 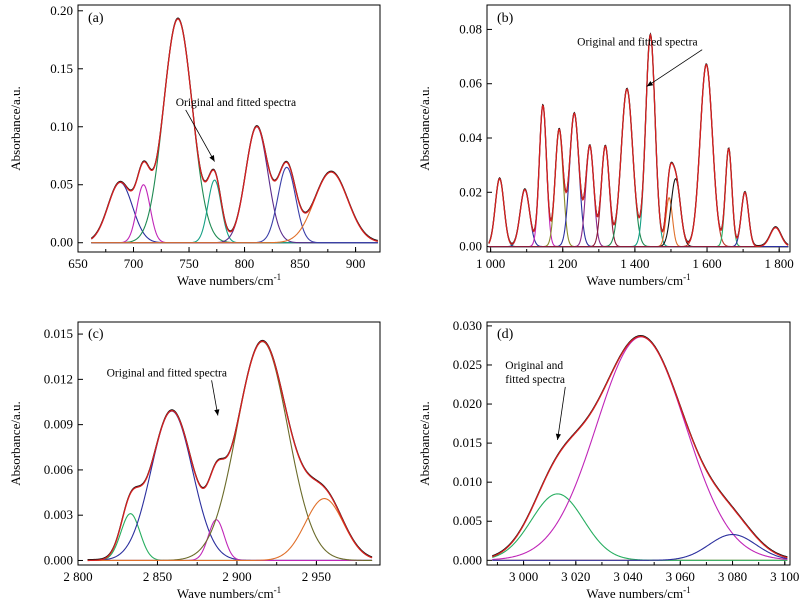 What do you see at coordinates (784, 576) in the screenshot?
I see `x-tick-label: 3 100` at bounding box center [784, 576].